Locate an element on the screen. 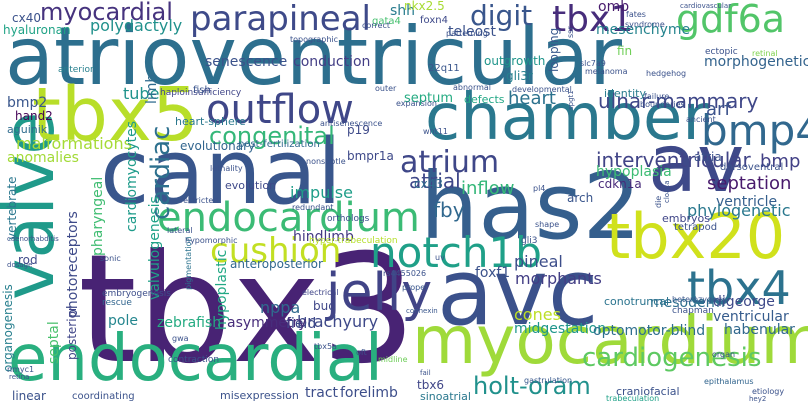 The width and height of the screenshot is (808, 404). word-cardiomyocytes: cardiomyocytes is located at coordinates (132, 176).